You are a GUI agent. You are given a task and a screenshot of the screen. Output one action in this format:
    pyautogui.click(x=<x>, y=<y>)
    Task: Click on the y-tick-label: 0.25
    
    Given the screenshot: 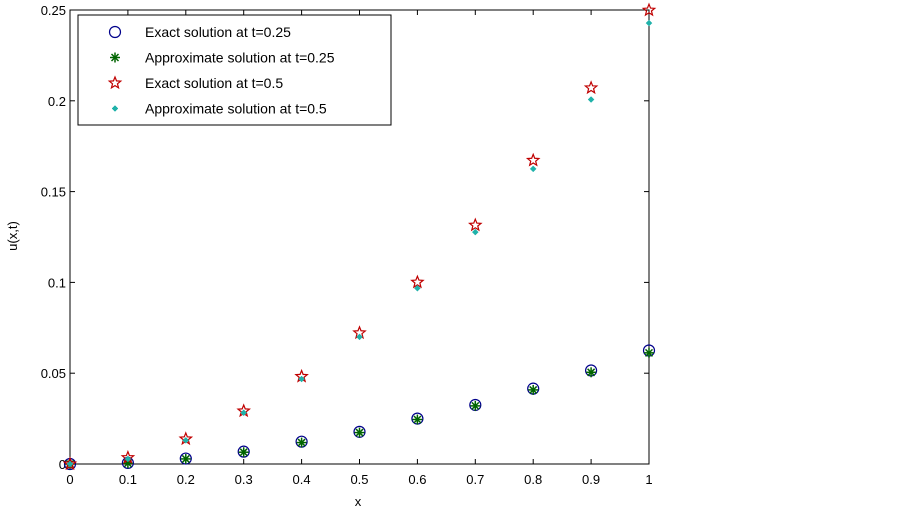 What is the action you would take?
    pyautogui.click(x=53, y=10)
    